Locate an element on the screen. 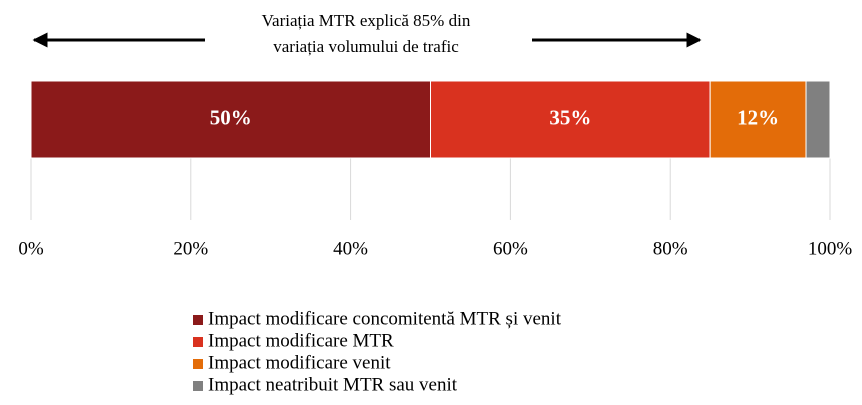 The height and width of the screenshot is (405, 862). value-label: 50% is located at coordinates (231, 117).